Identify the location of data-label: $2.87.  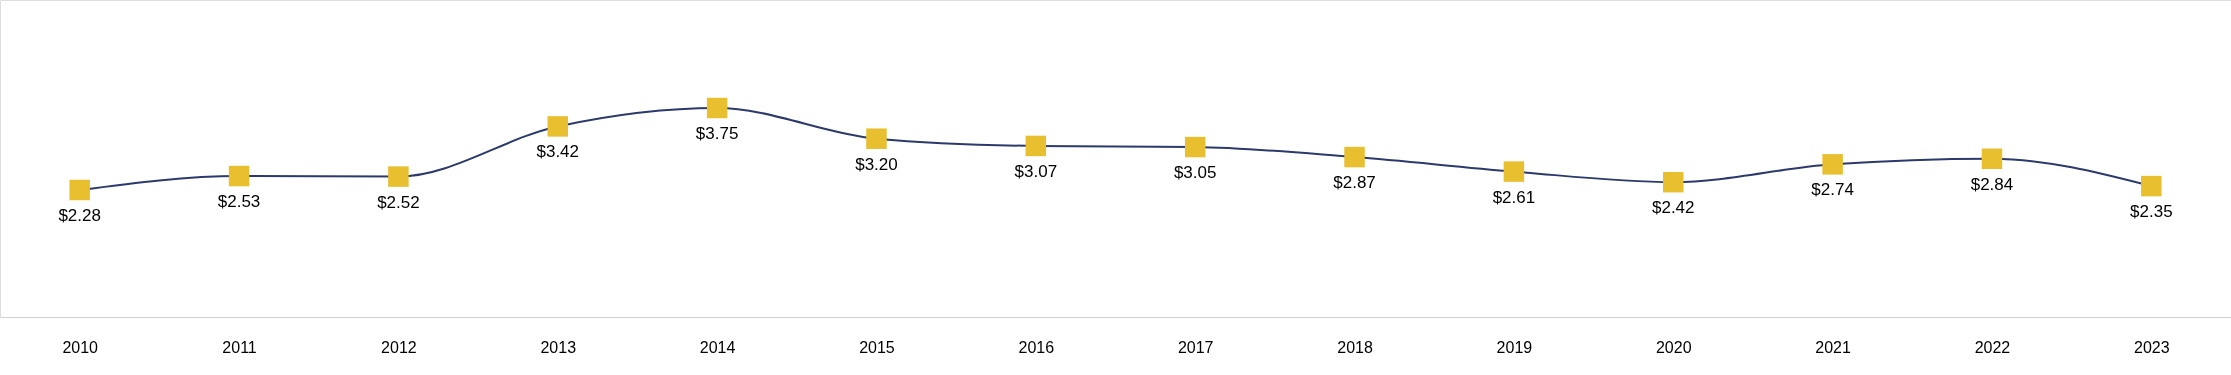
(1354, 183).